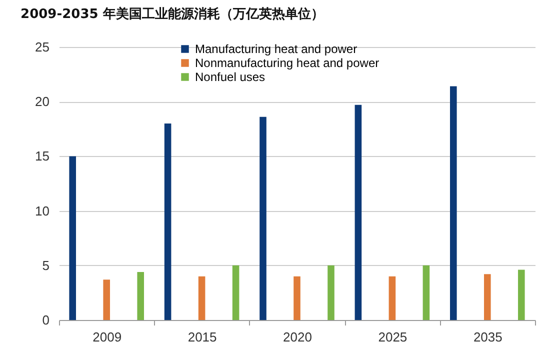  Describe the element at coordinates (46, 320) in the screenshot. I see `y-tick-label: 0` at that location.